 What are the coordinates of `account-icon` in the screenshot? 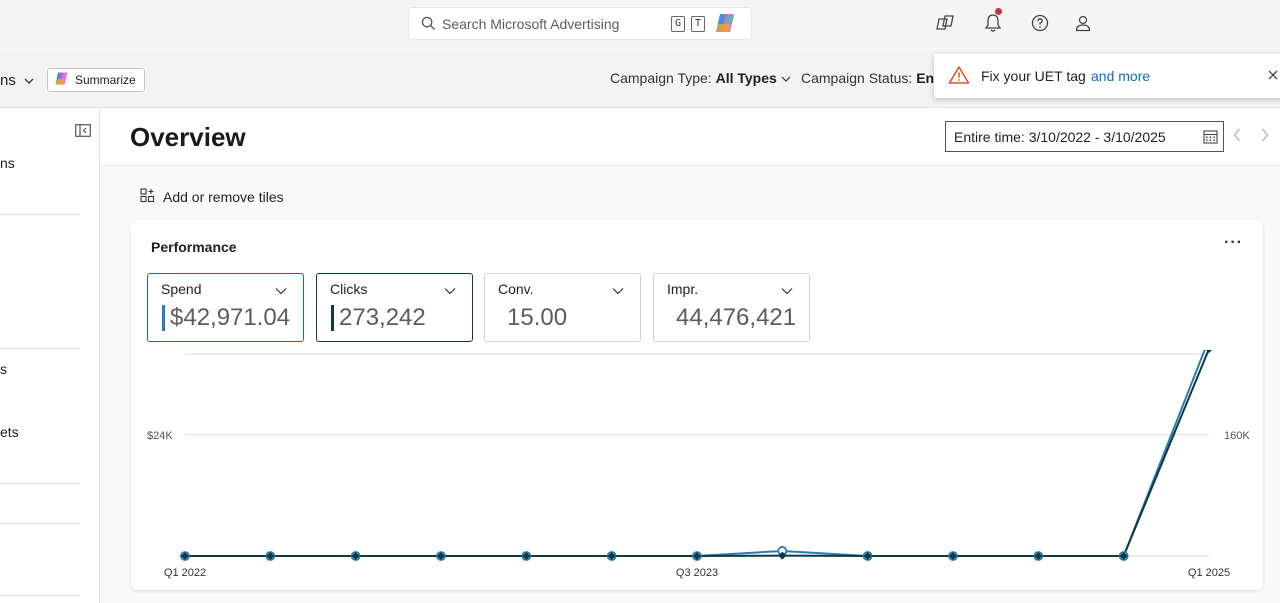 It's located at (1083, 23).